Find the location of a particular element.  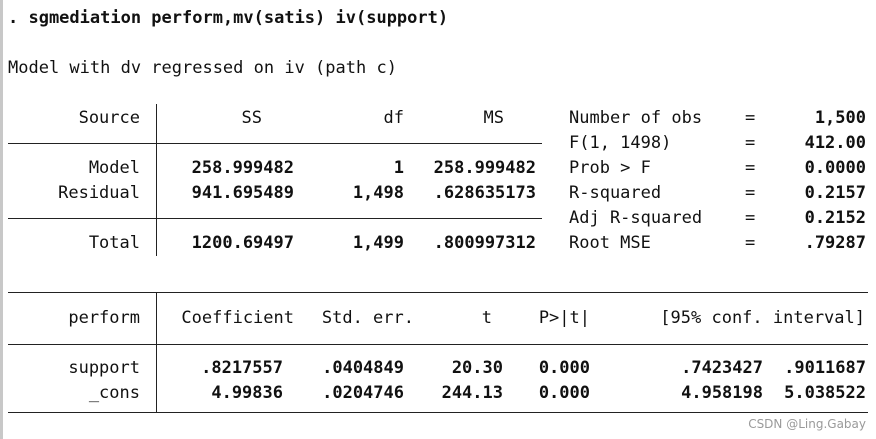

row-source: Total is located at coordinates (114, 243).